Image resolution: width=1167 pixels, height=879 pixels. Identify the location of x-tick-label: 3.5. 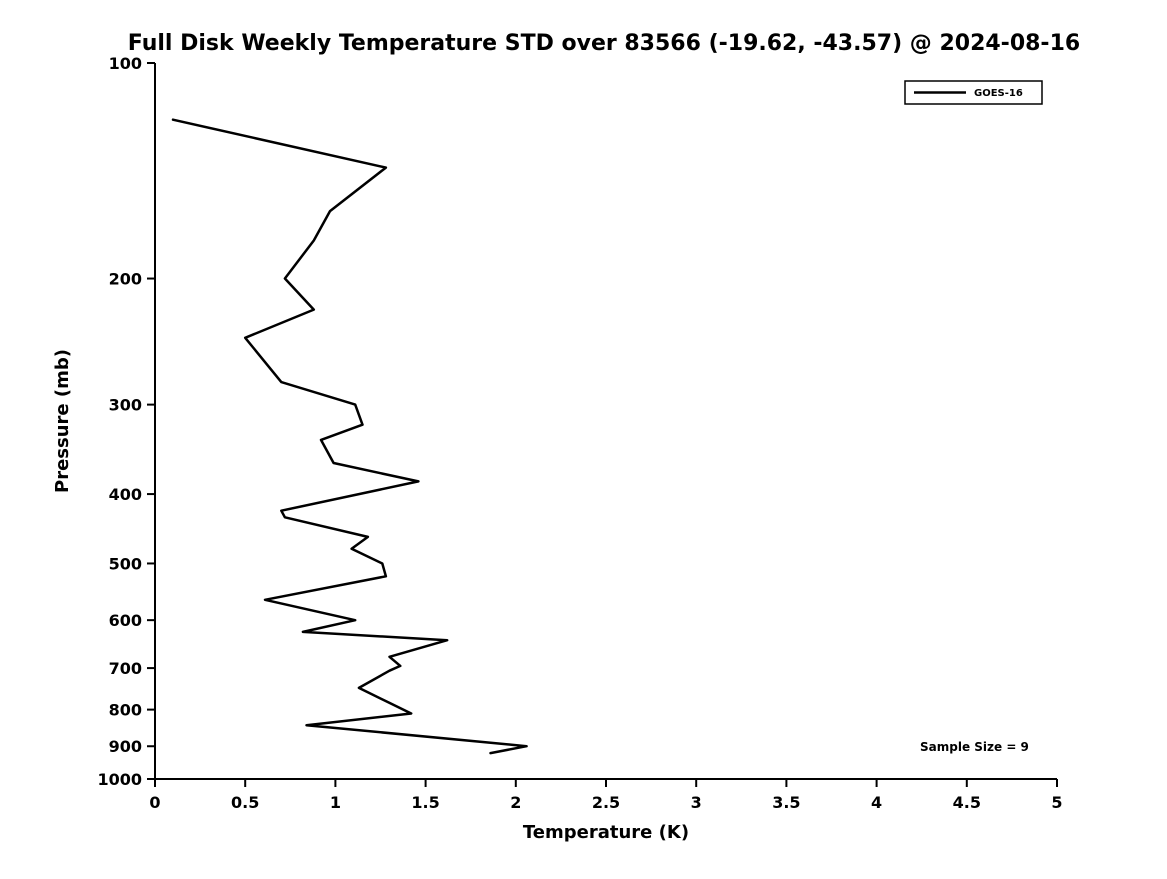
(786, 802).